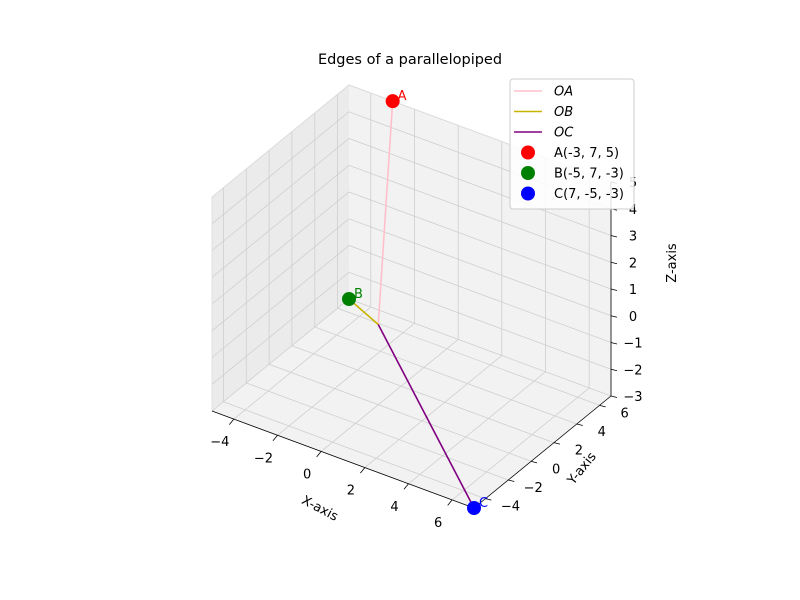 The width and height of the screenshot is (800, 600). What do you see at coordinates (426, 416) in the screenshot?
I see `series-line-oc` at bounding box center [426, 416].